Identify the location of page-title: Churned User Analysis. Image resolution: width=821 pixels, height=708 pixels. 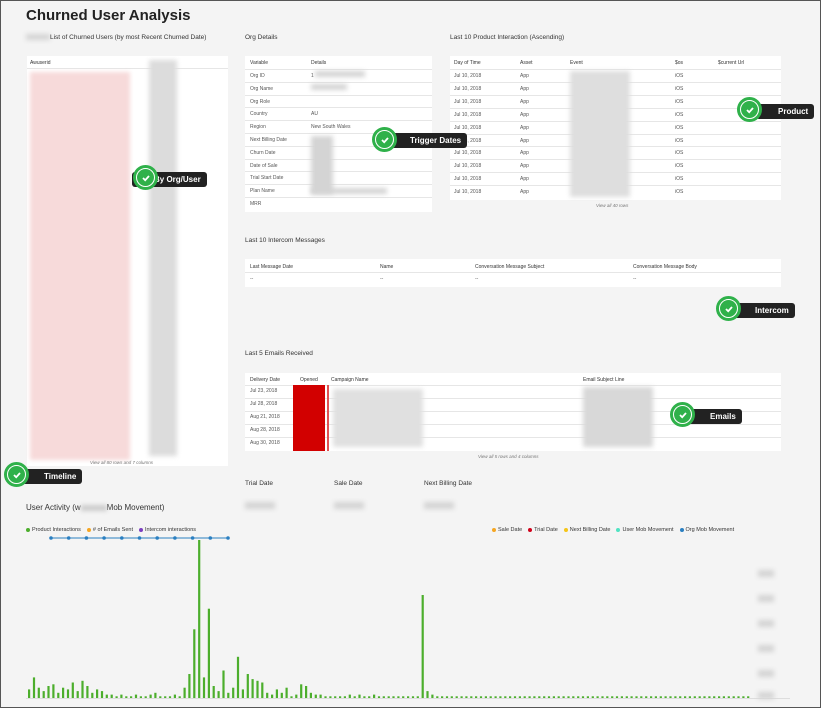
(108, 15).